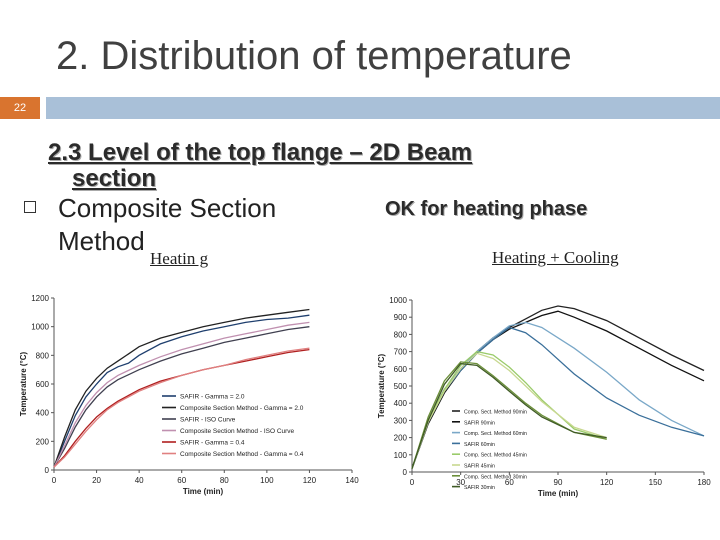  What do you see at coordinates (656, 482) in the screenshot?
I see `x-tick-label: 150` at bounding box center [656, 482].